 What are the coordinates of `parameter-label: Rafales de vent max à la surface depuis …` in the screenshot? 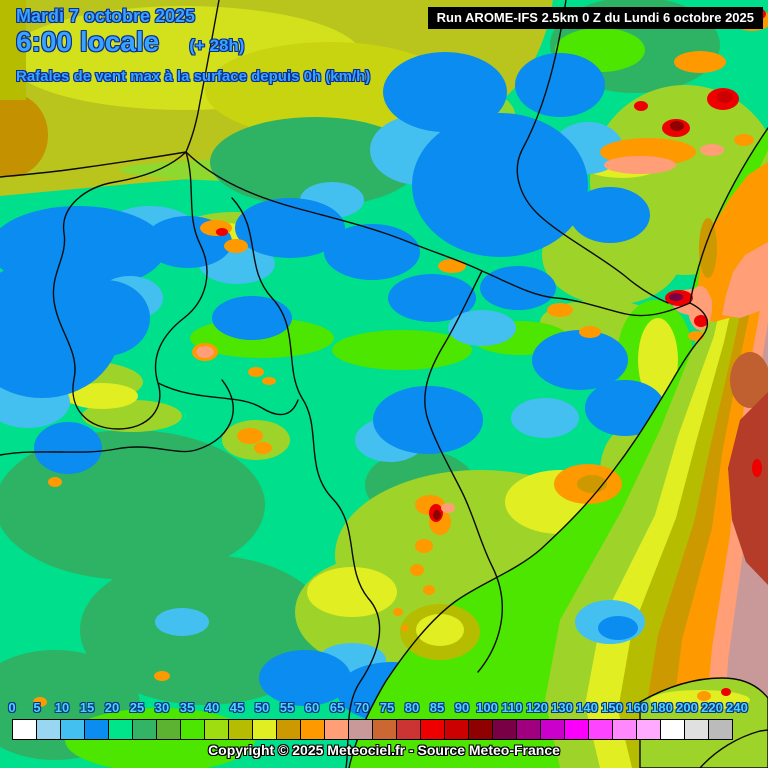 It's located at (193, 76).